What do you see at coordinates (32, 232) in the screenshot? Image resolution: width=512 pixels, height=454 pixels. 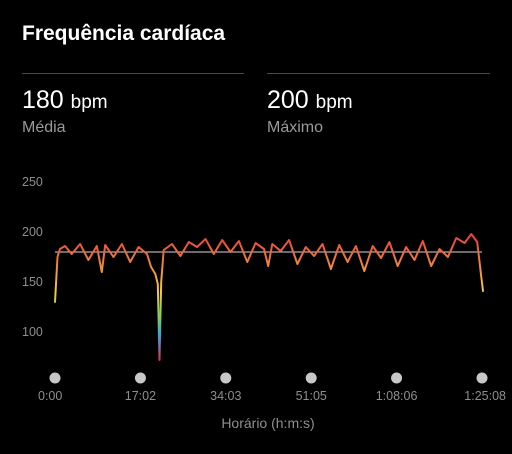 I see `y-tick-label: 200` at bounding box center [32, 232].